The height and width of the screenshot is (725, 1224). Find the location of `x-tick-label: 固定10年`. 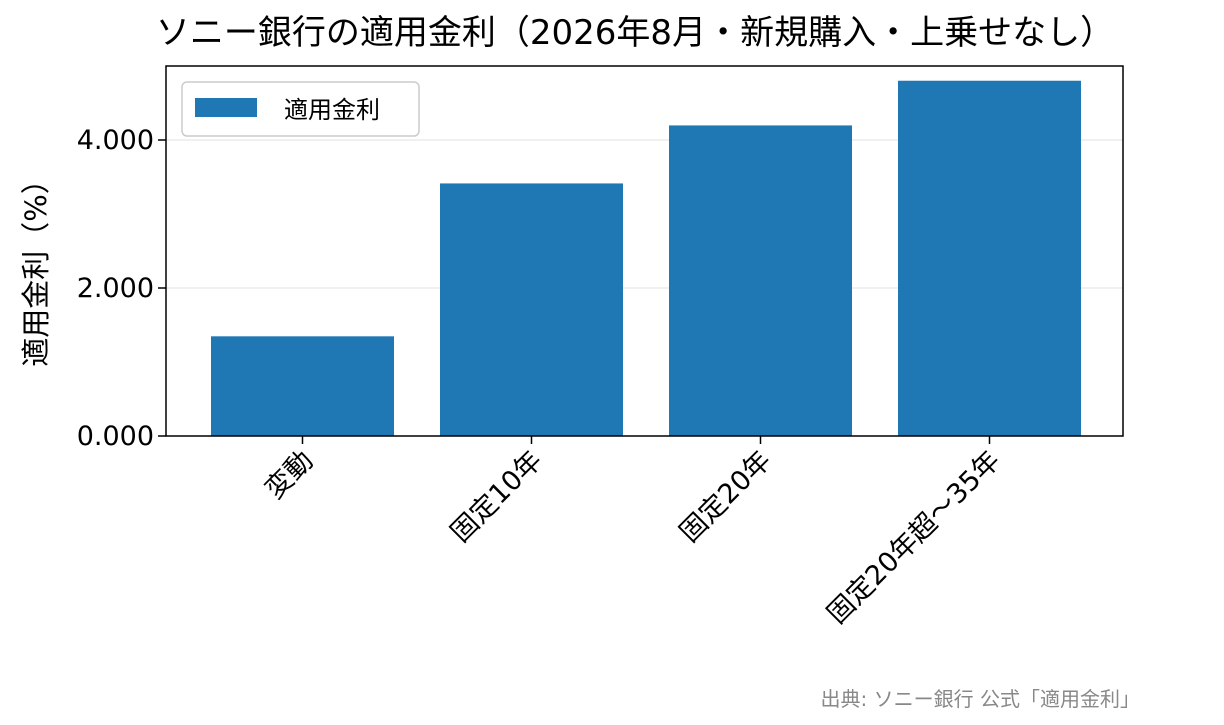

x-tick-label: 固定10年 is located at coordinates (496, 496).